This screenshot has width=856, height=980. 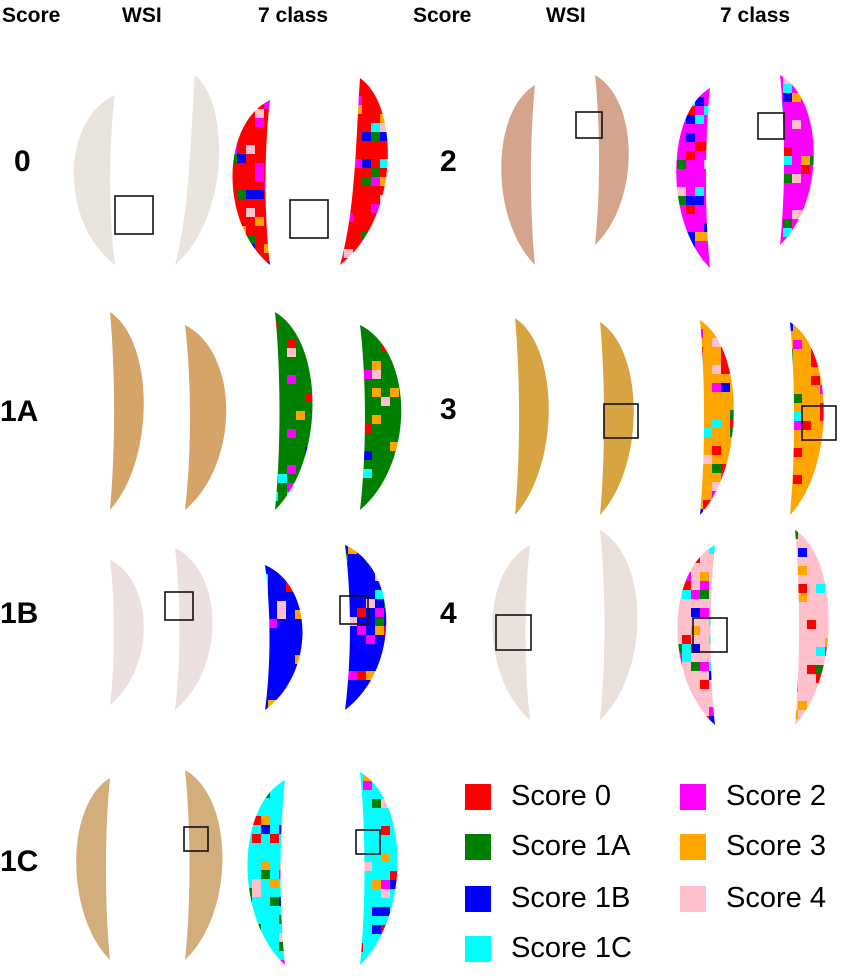 I want to click on legend-swatch, so click(x=478, y=948).